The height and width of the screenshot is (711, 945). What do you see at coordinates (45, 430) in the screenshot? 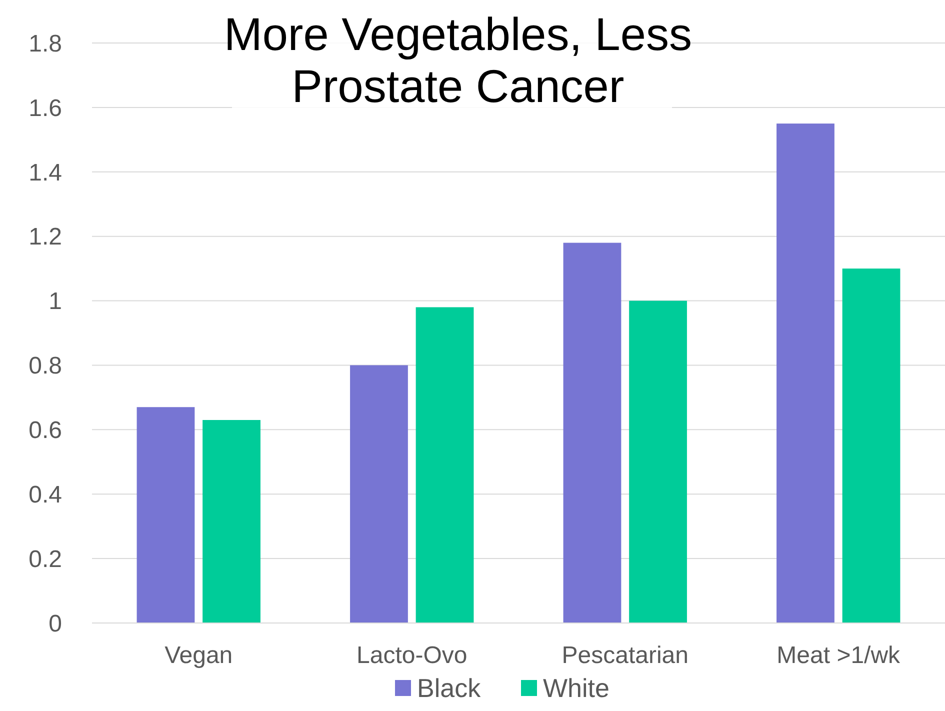
I see `y-tick-label: 0.6` at bounding box center [45, 430].